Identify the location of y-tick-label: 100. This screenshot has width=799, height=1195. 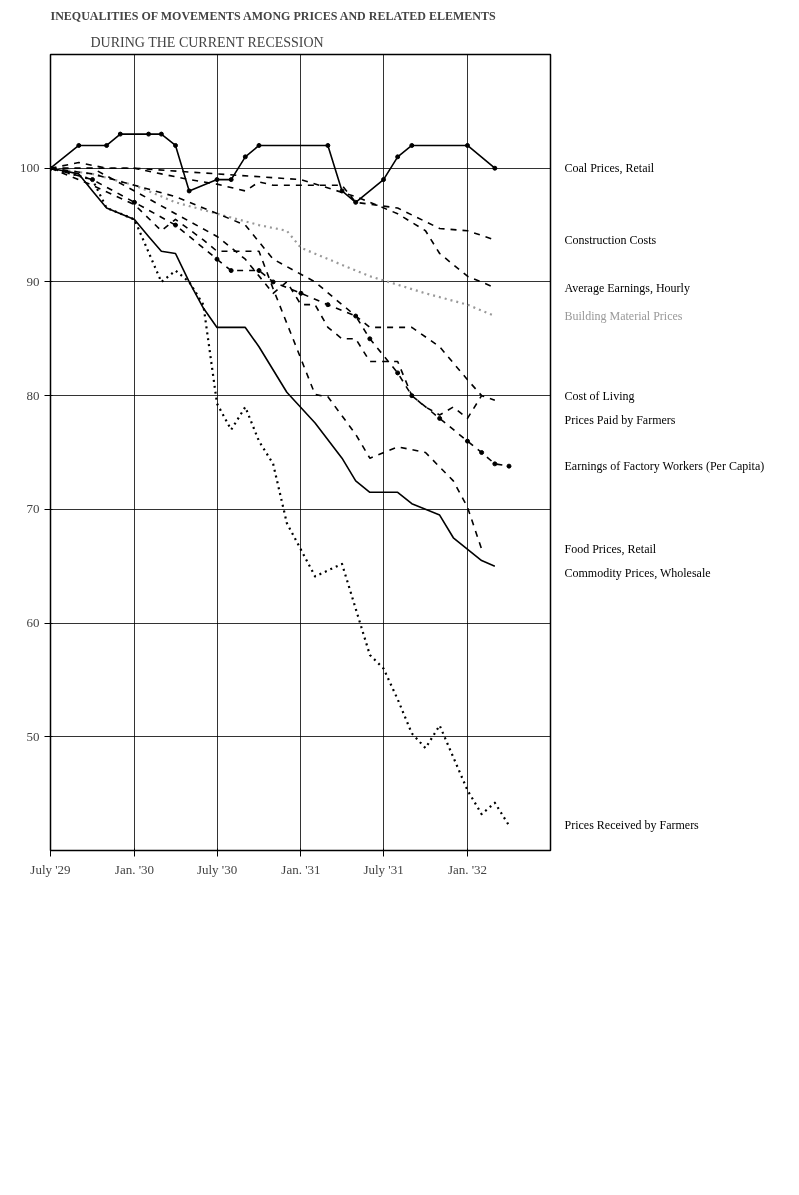
(30, 168).